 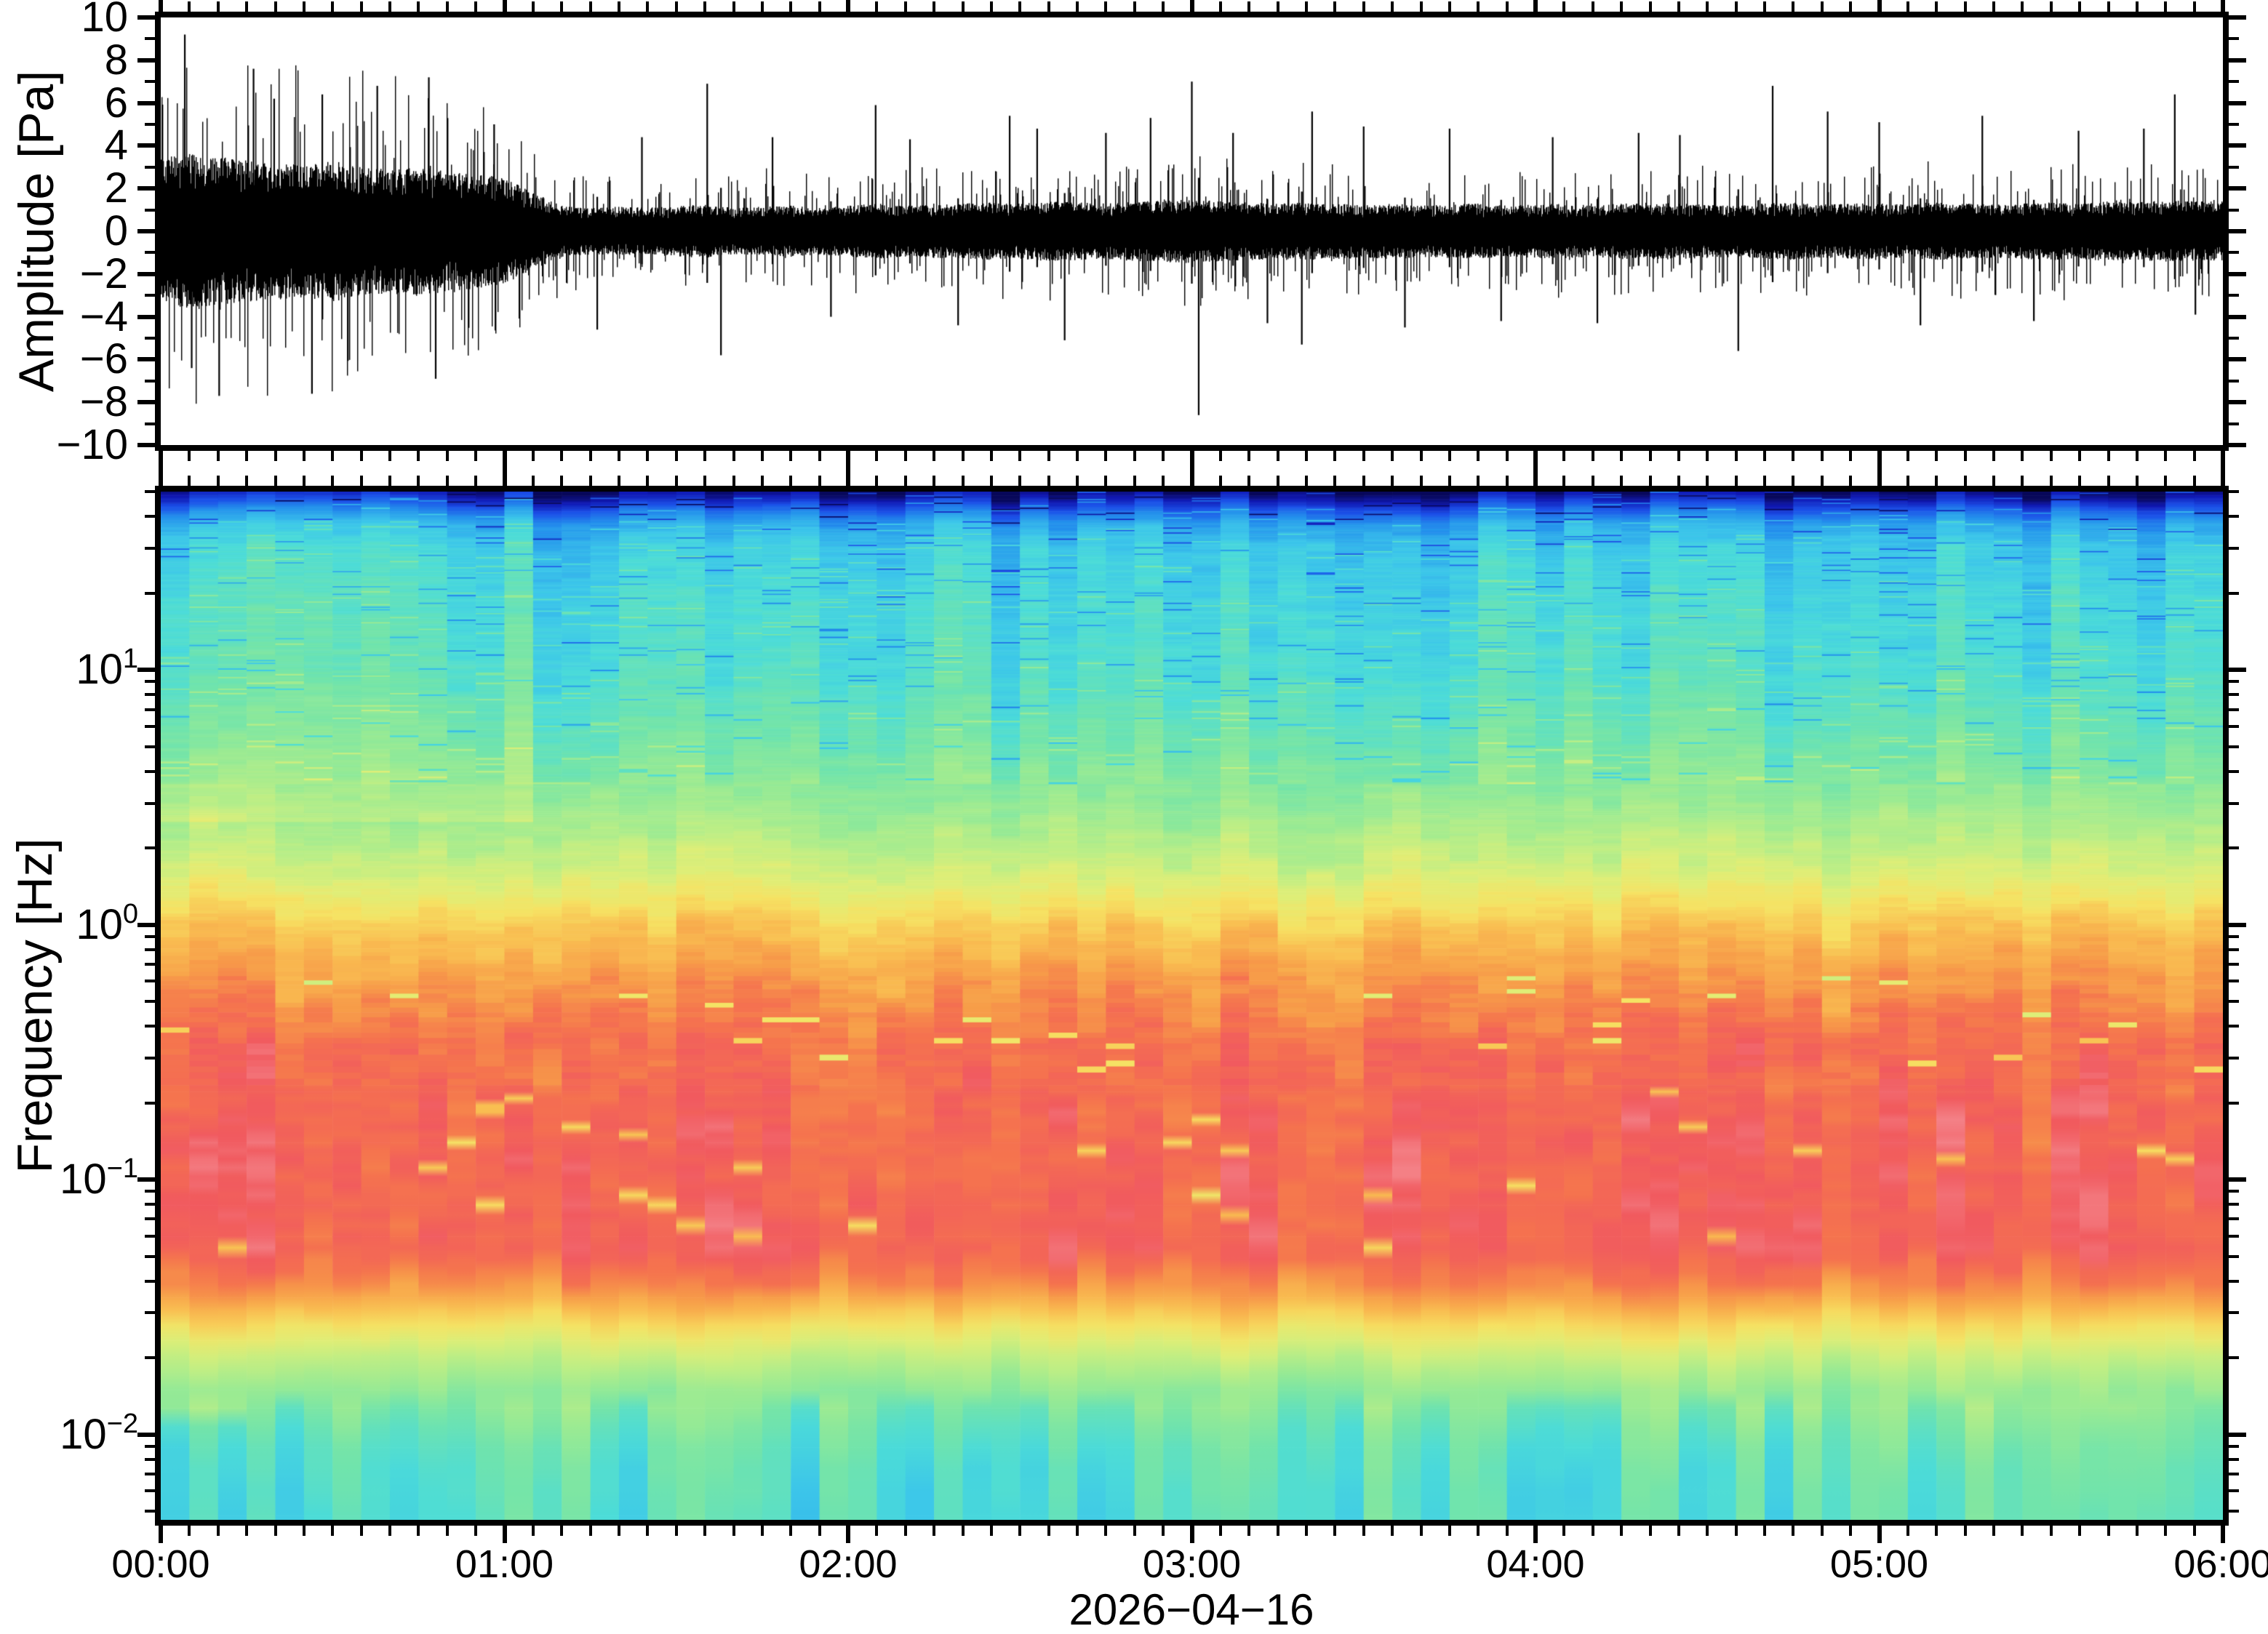 What do you see at coordinates (103, 402) in the screenshot?
I see `amplitude-tick-label: −8` at bounding box center [103, 402].